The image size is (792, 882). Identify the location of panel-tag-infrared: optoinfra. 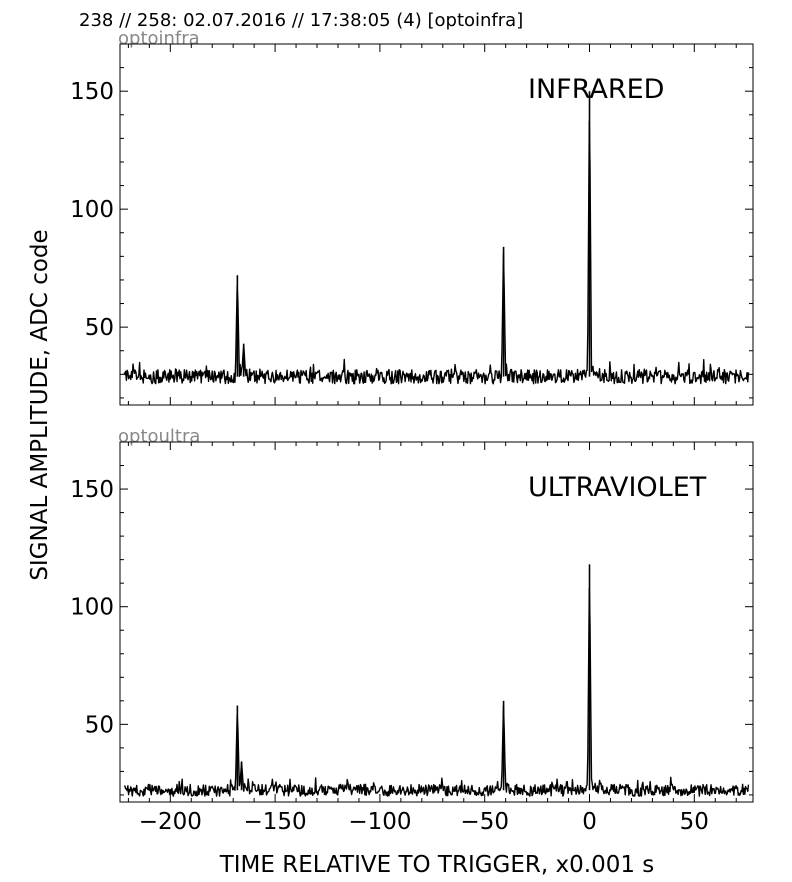
(159, 38).